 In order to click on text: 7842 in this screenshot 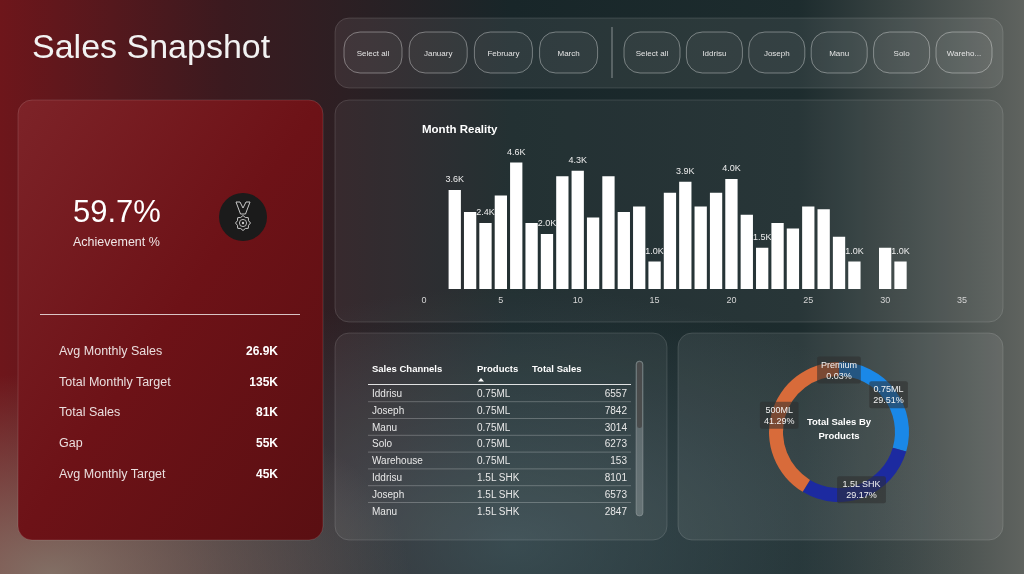, I will do `click(615, 410)`.